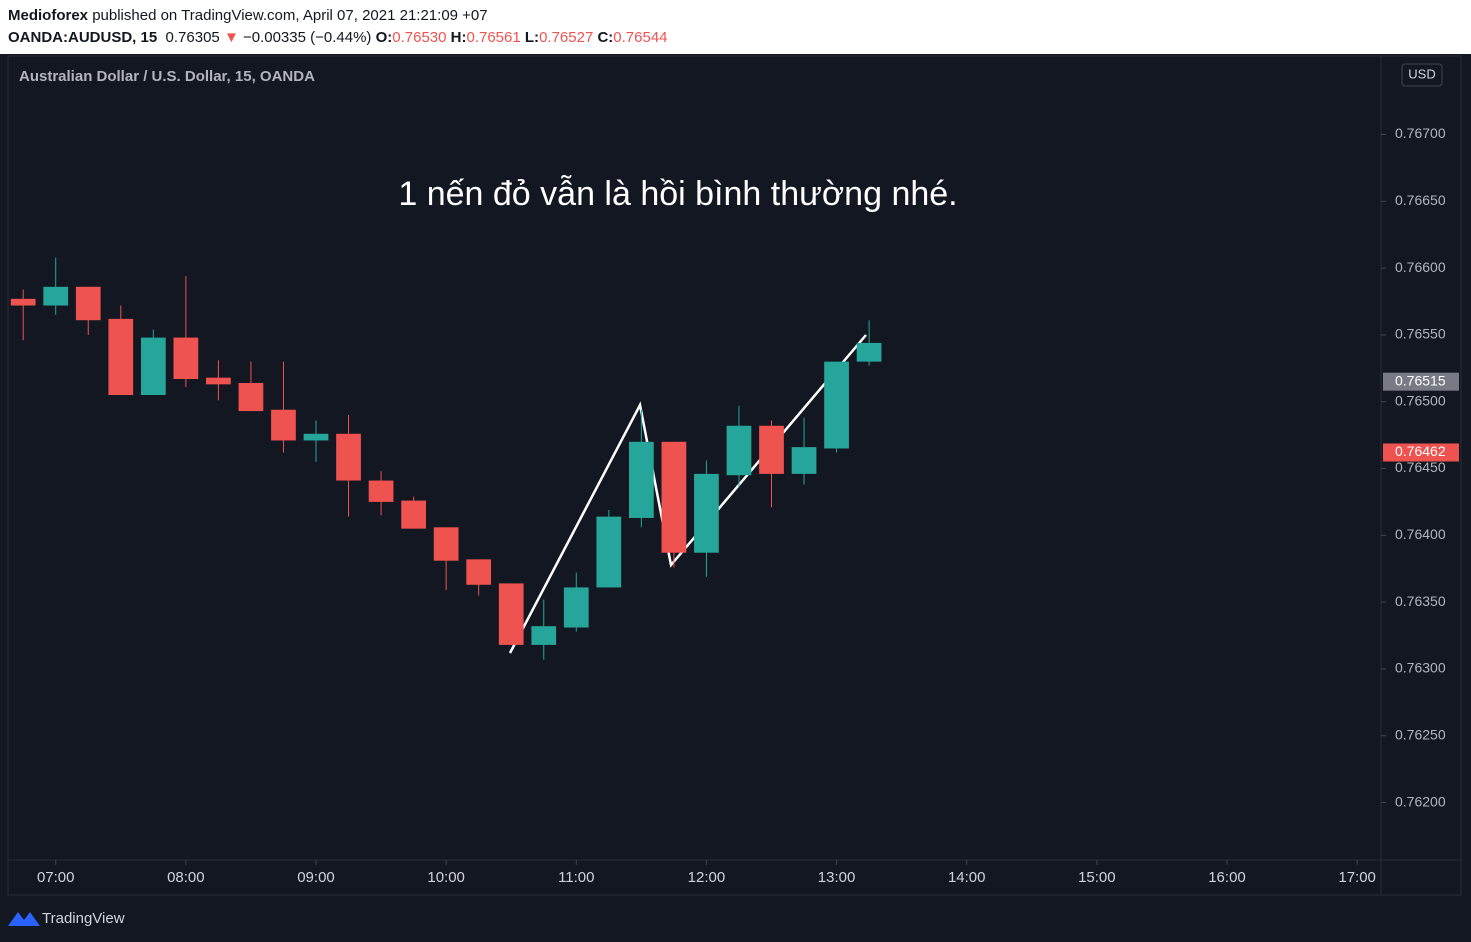  I want to click on x-tick-label: 16:00, so click(1227, 877).